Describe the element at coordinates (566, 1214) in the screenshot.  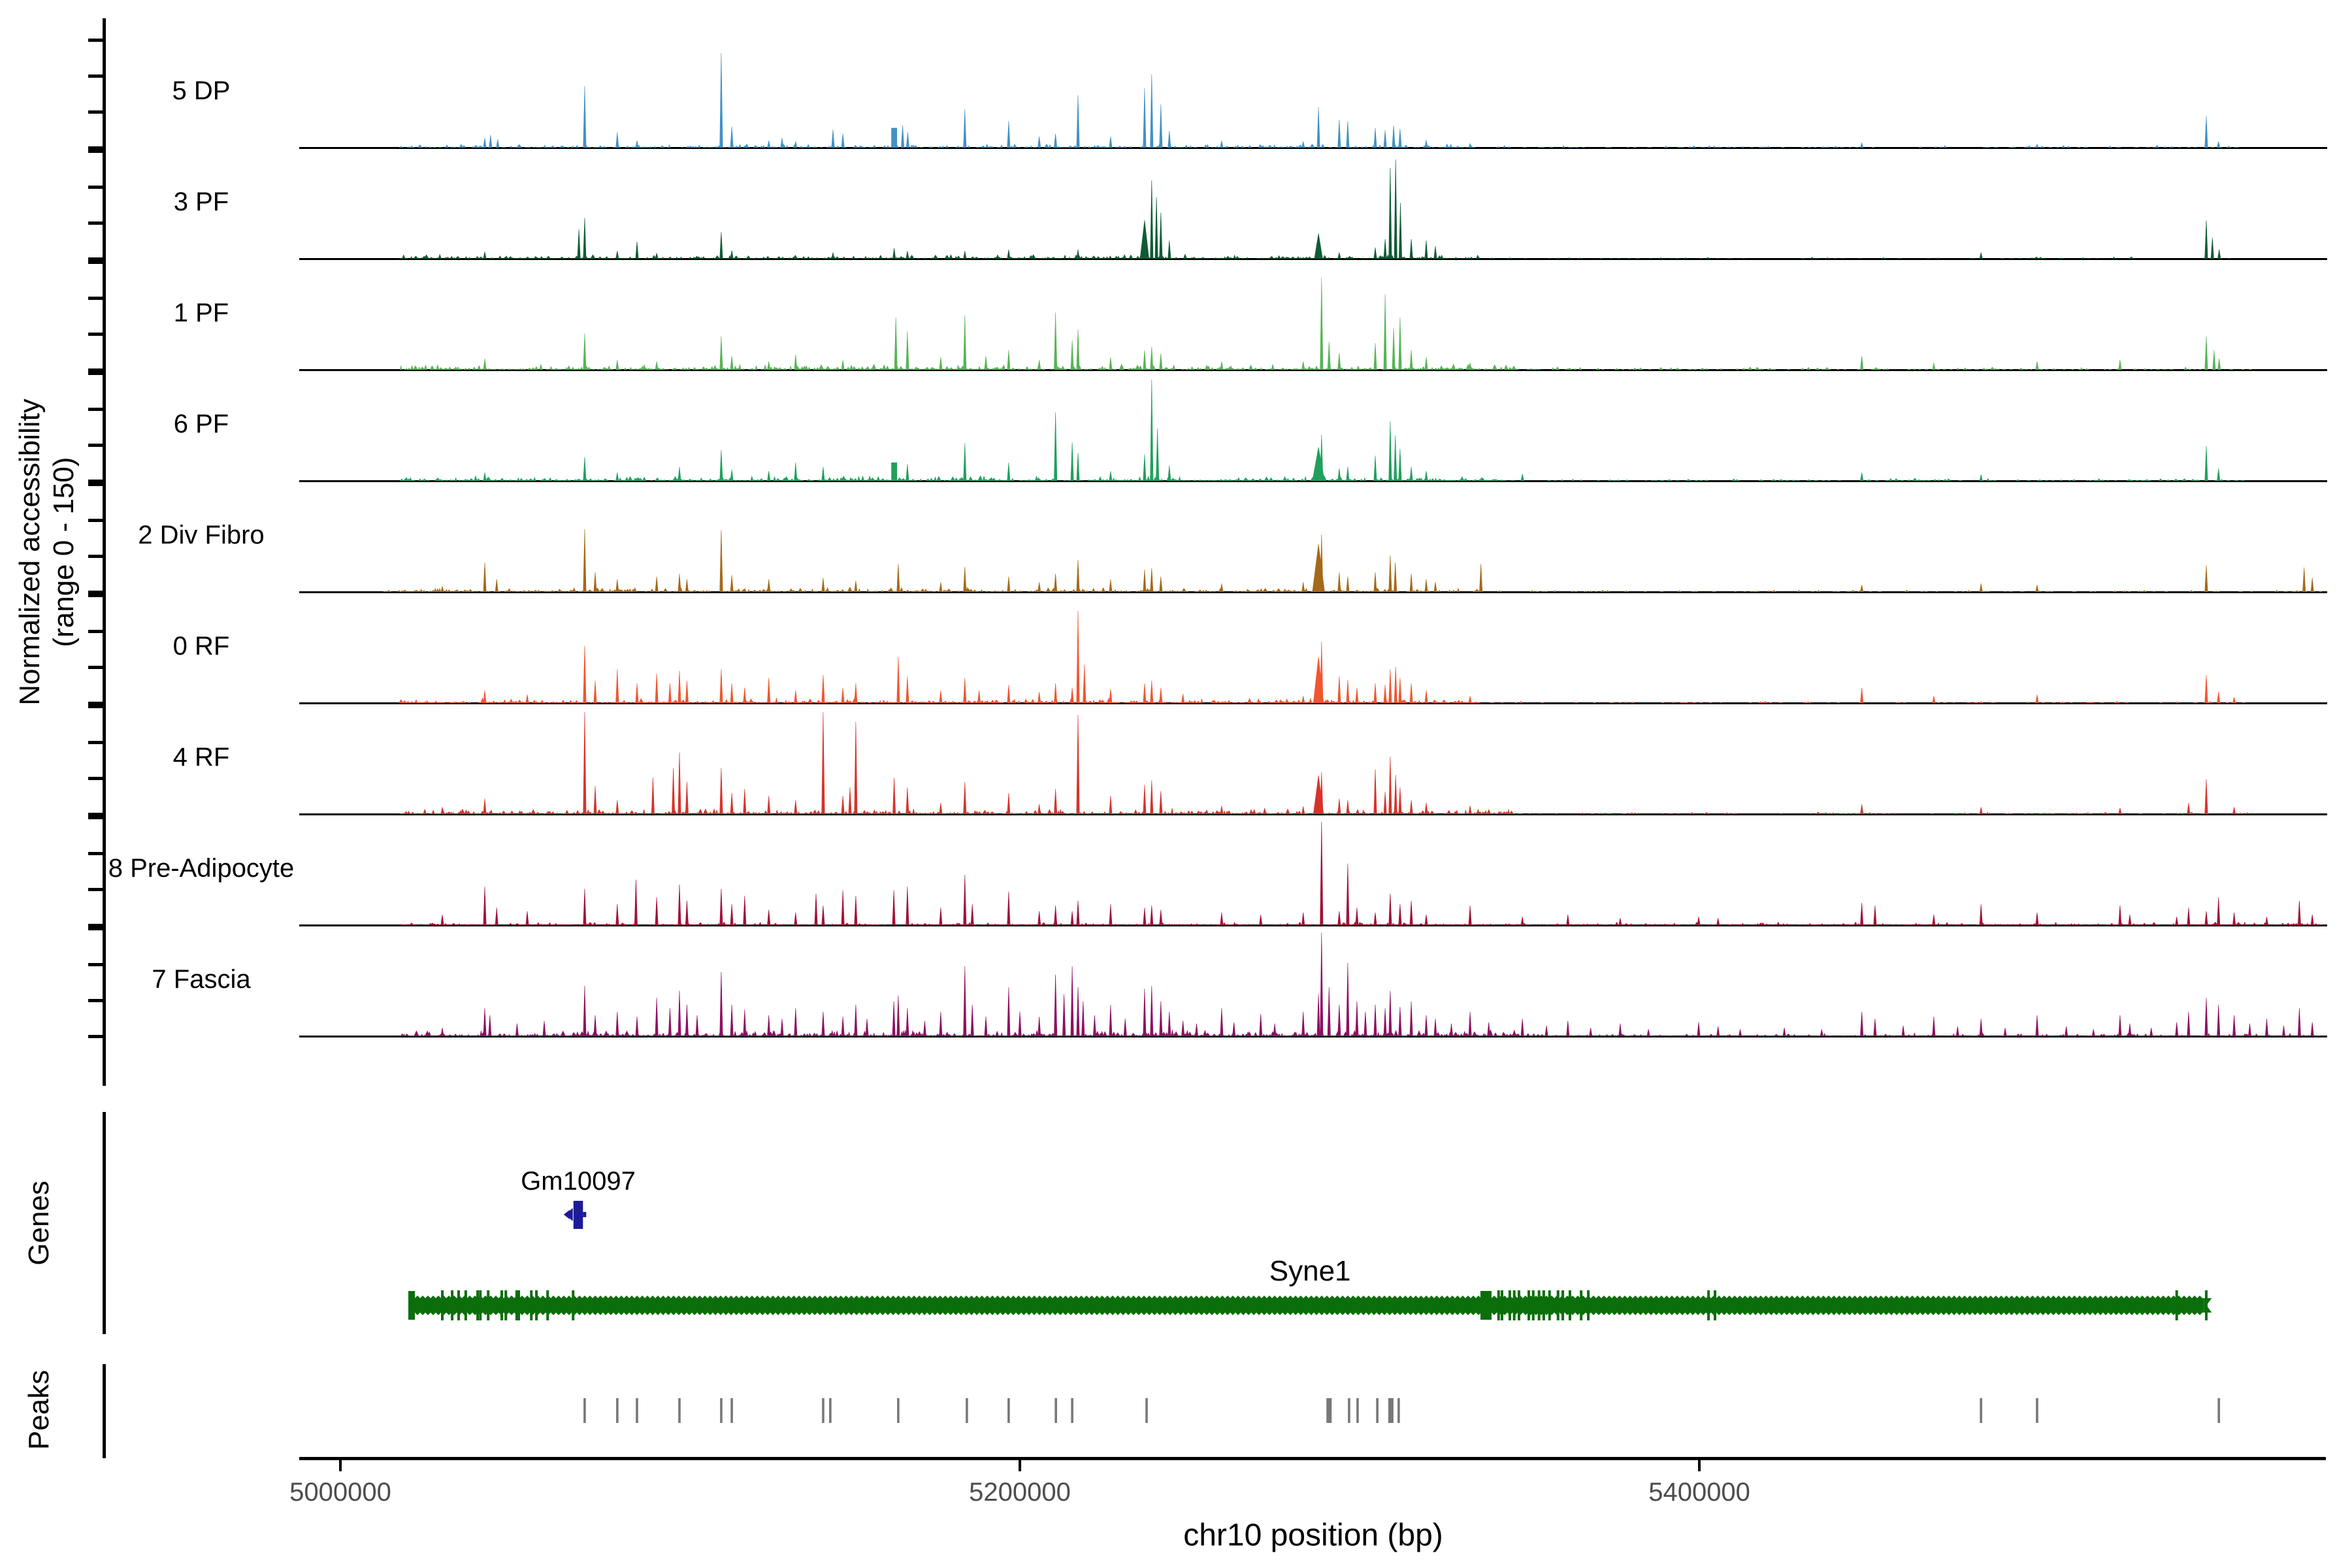
I see `strand-arrow-icon` at that location.